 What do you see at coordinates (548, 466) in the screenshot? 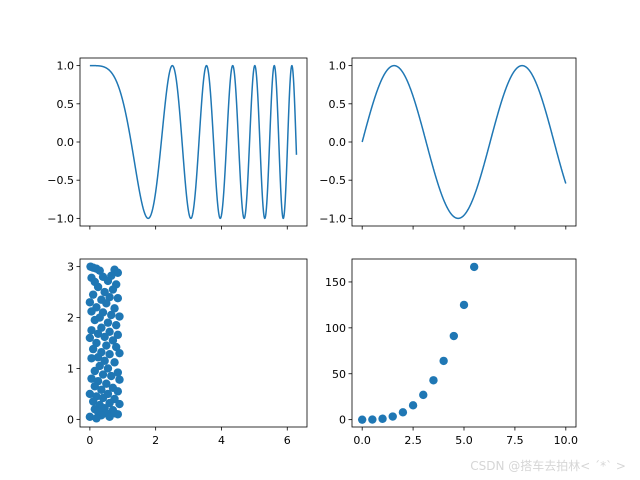
I see `watermark: CSDN @搭车去拍林< ´*` >` at bounding box center [548, 466].